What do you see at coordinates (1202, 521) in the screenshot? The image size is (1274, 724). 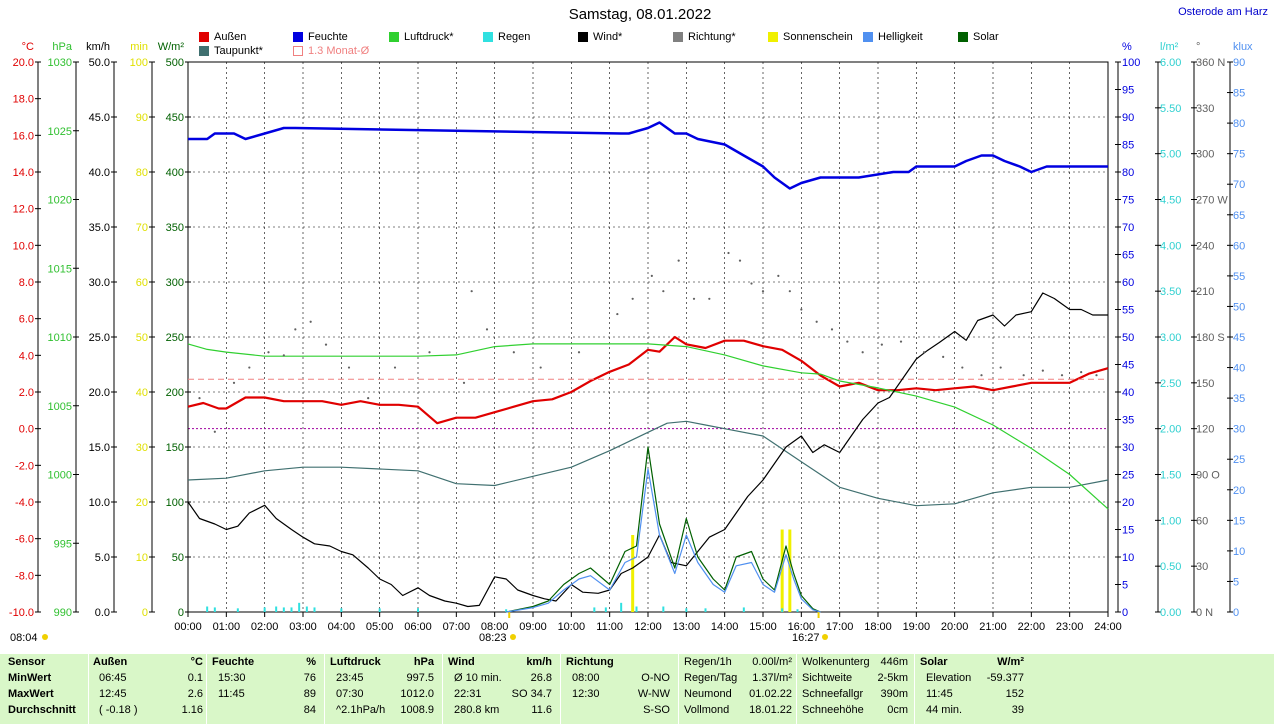 I see `direction-axis-tick-label: 60` at bounding box center [1202, 521].